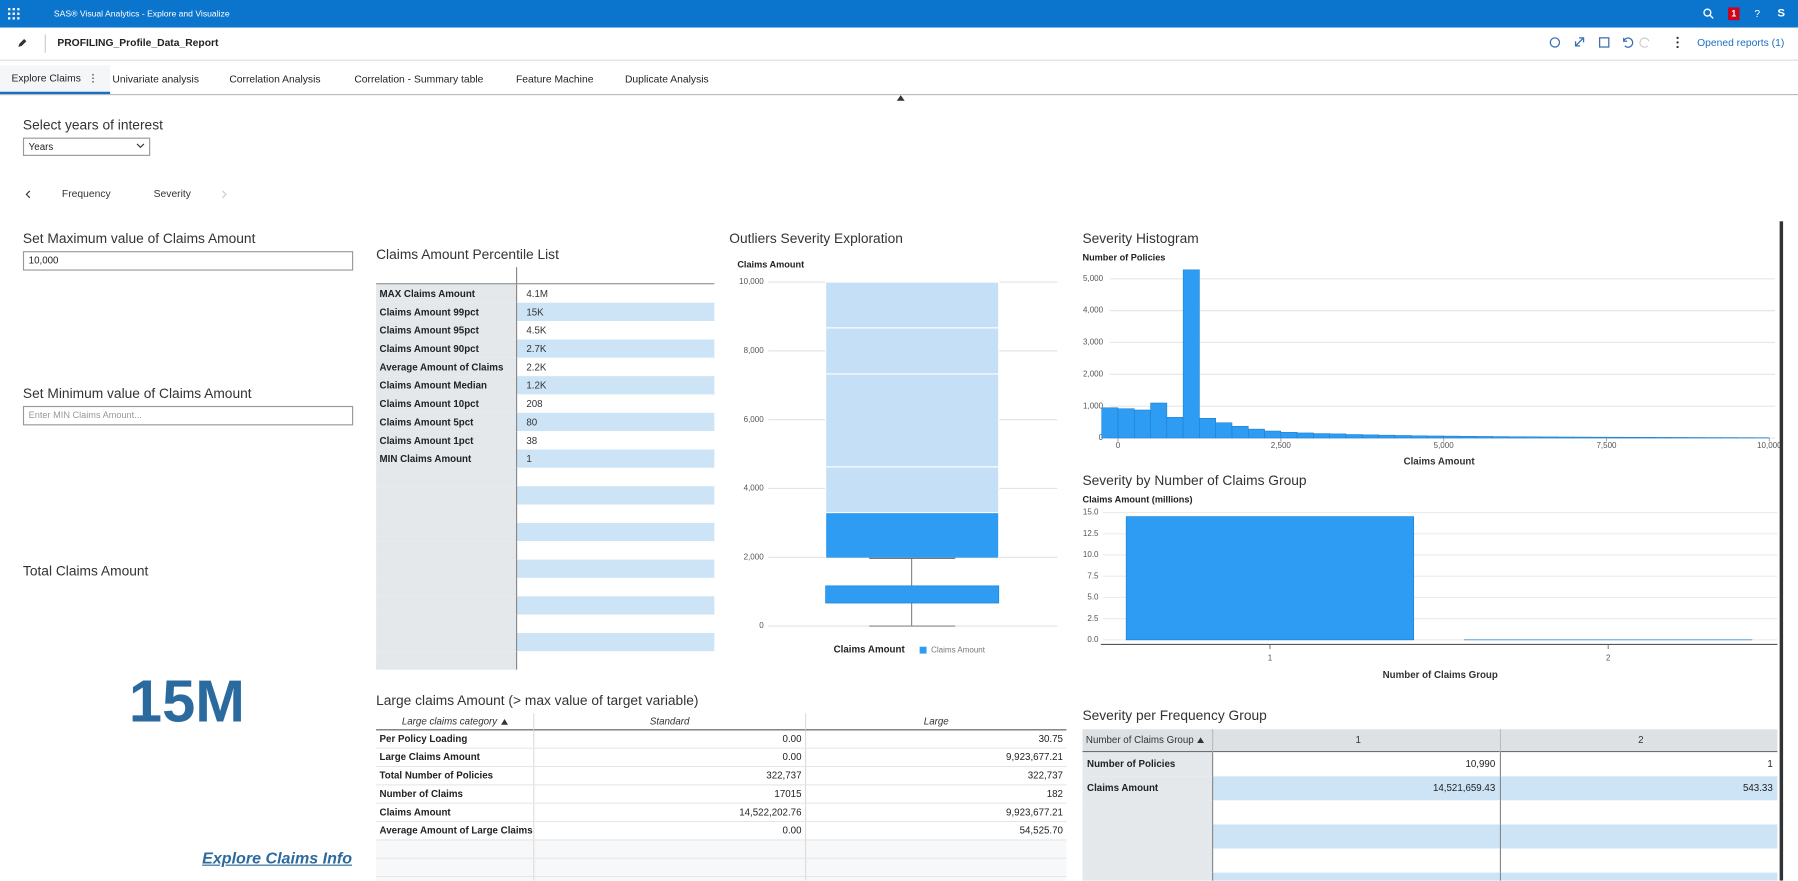 The width and height of the screenshot is (1798, 881). Describe the element at coordinates (86, 194) in the screenshot. I see `nav-item: Frequency` at that location.